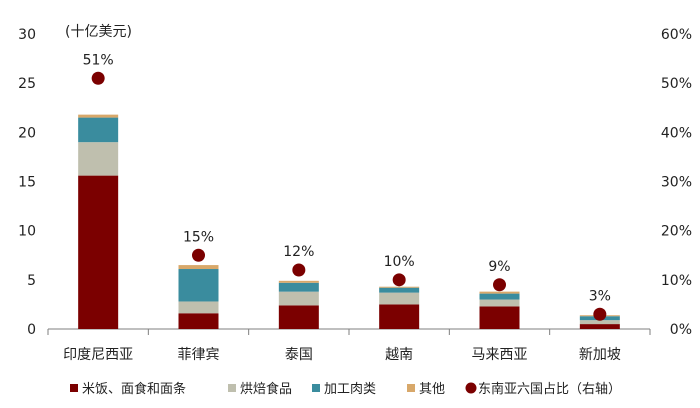 The image size is (700, 408). What do you see at coordinates (676, 232) in the screenshot?
I see `y-right-tick-label: 20%` at bounding box center [676, 232].